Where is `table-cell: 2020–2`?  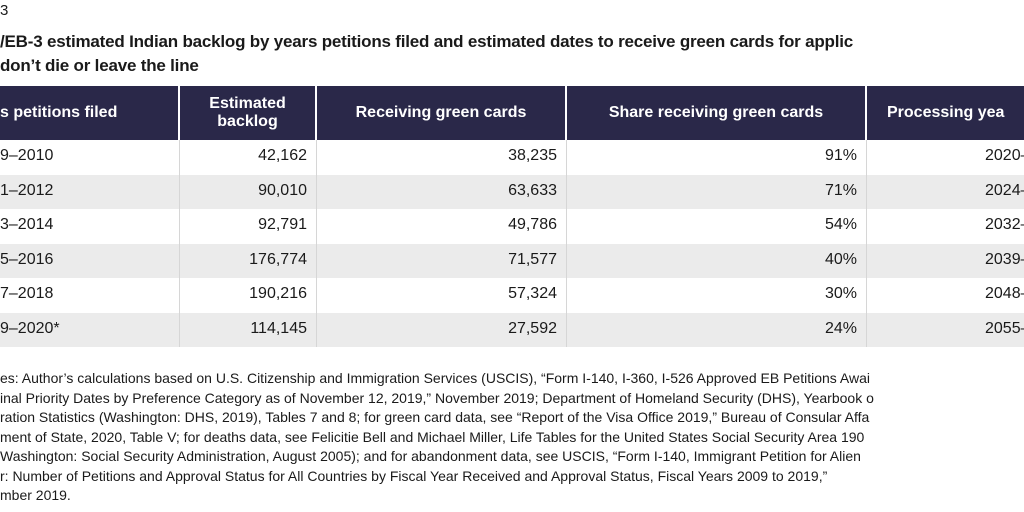
table-cell: 2020–2 is located at coordinates (1004, 155).